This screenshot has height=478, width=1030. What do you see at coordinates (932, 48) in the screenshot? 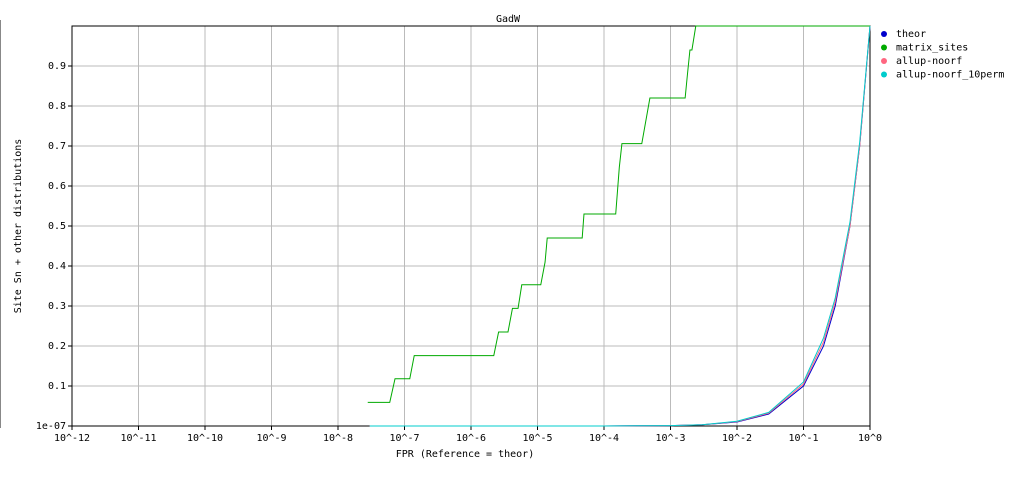
I see `legend-label: matrix_sites` at bounding box center [932, 48].